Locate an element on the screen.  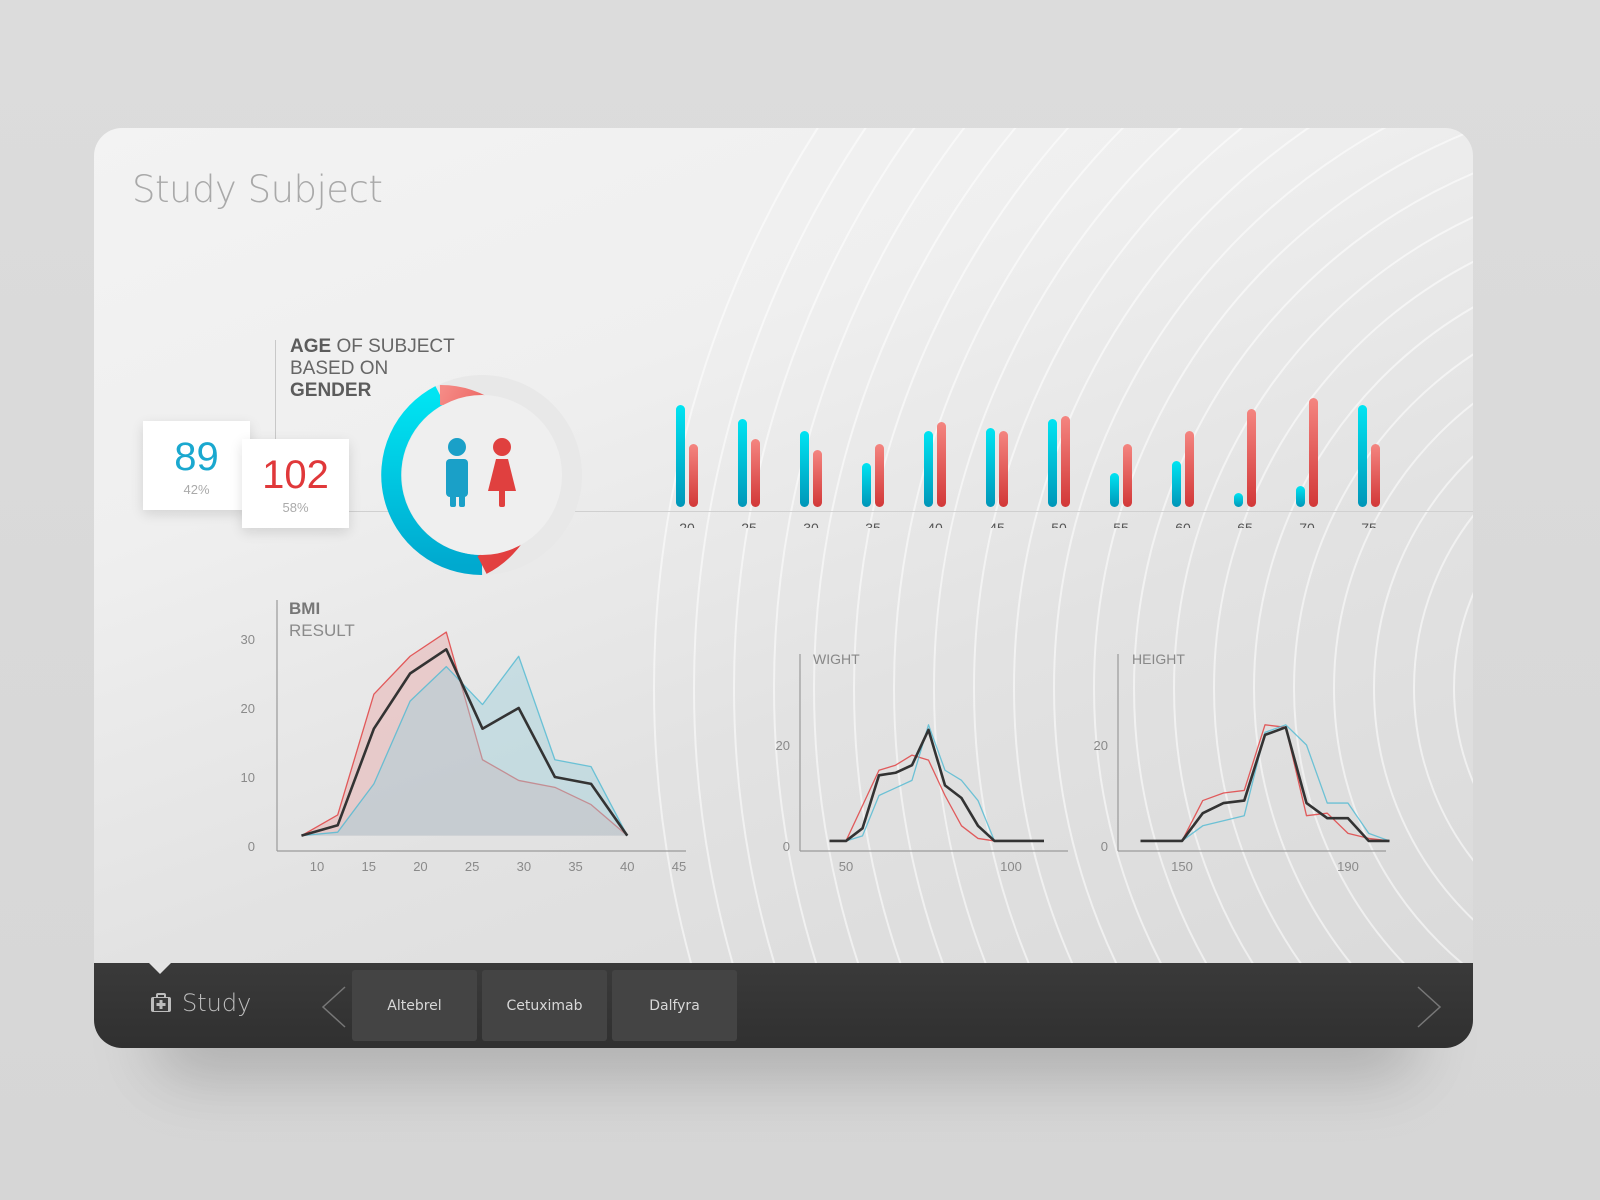
bmi-title: BMI RESULT is located at coordinates (322, 620).